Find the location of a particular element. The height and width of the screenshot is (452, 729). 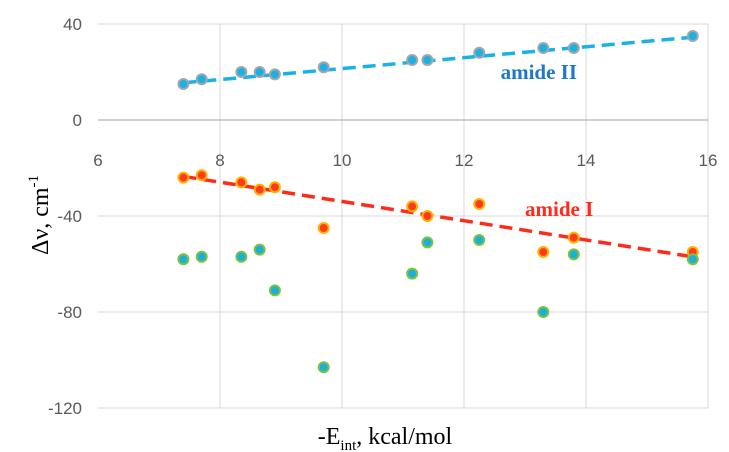

y-tick-label-4: -120 is located at coordinates (65, 408).